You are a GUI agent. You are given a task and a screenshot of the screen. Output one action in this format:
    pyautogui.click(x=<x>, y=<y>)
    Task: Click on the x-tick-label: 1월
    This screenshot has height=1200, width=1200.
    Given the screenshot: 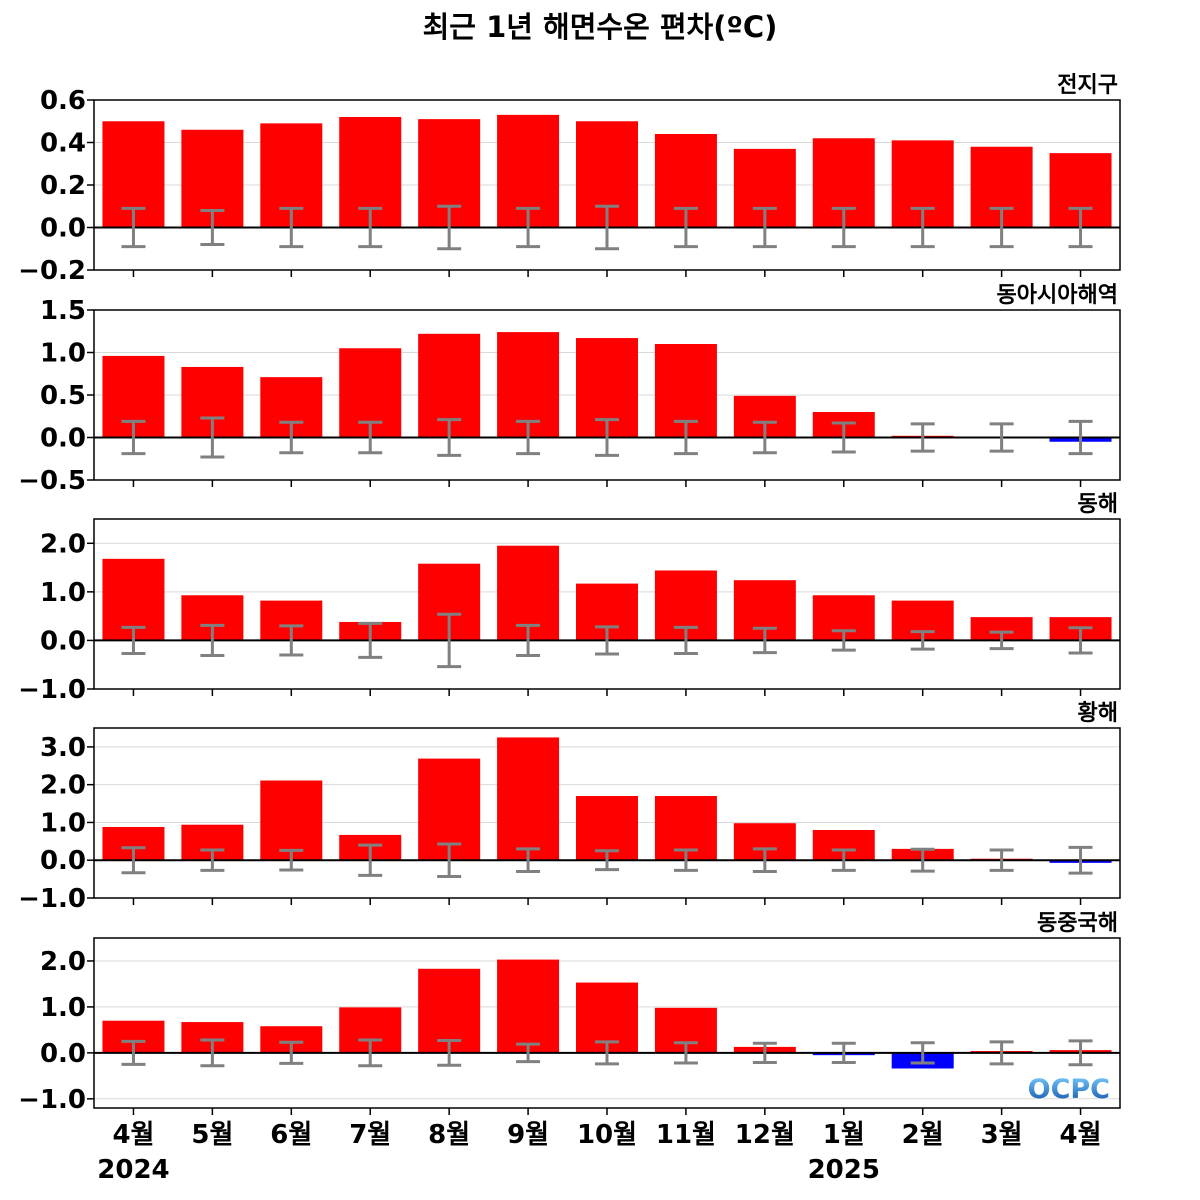 What is the action you would take?
    pyautogui.click(x=844, y=1135)
    